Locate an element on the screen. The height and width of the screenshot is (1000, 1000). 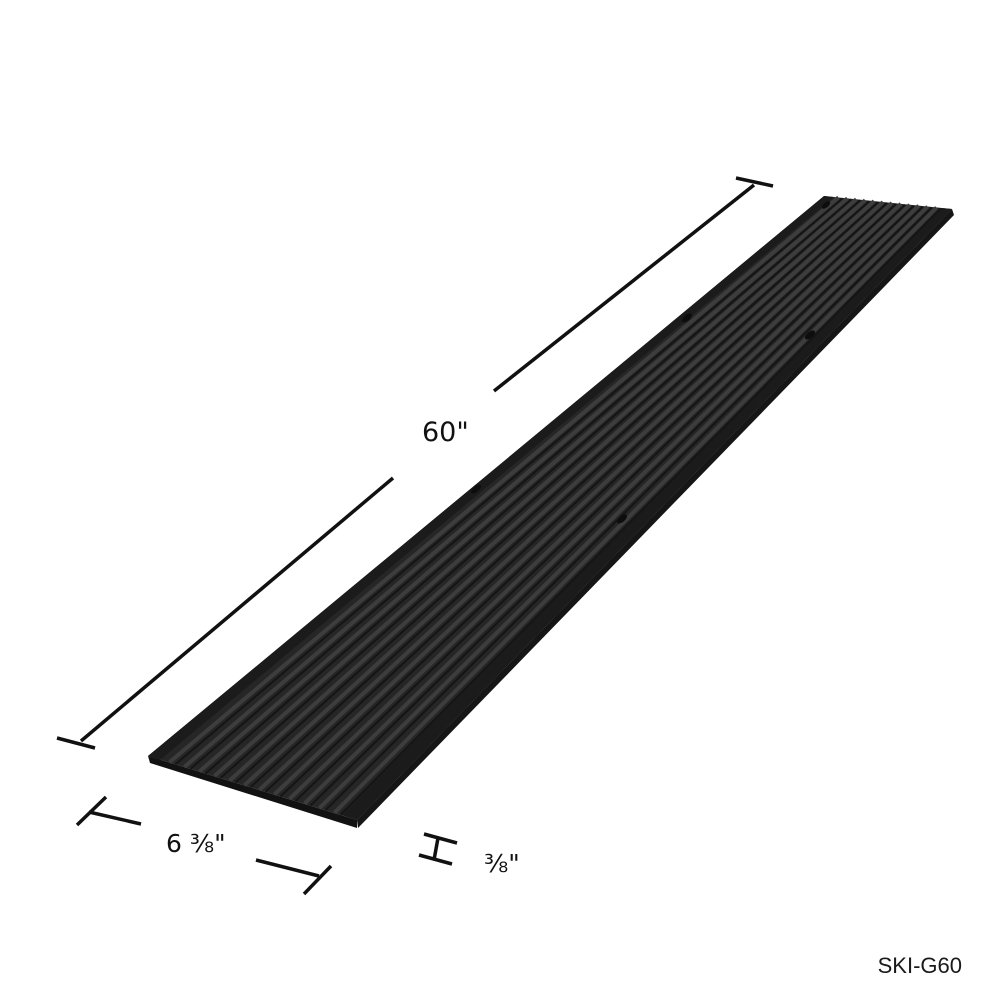
mounting-holes is located at coordinates (651, 362).